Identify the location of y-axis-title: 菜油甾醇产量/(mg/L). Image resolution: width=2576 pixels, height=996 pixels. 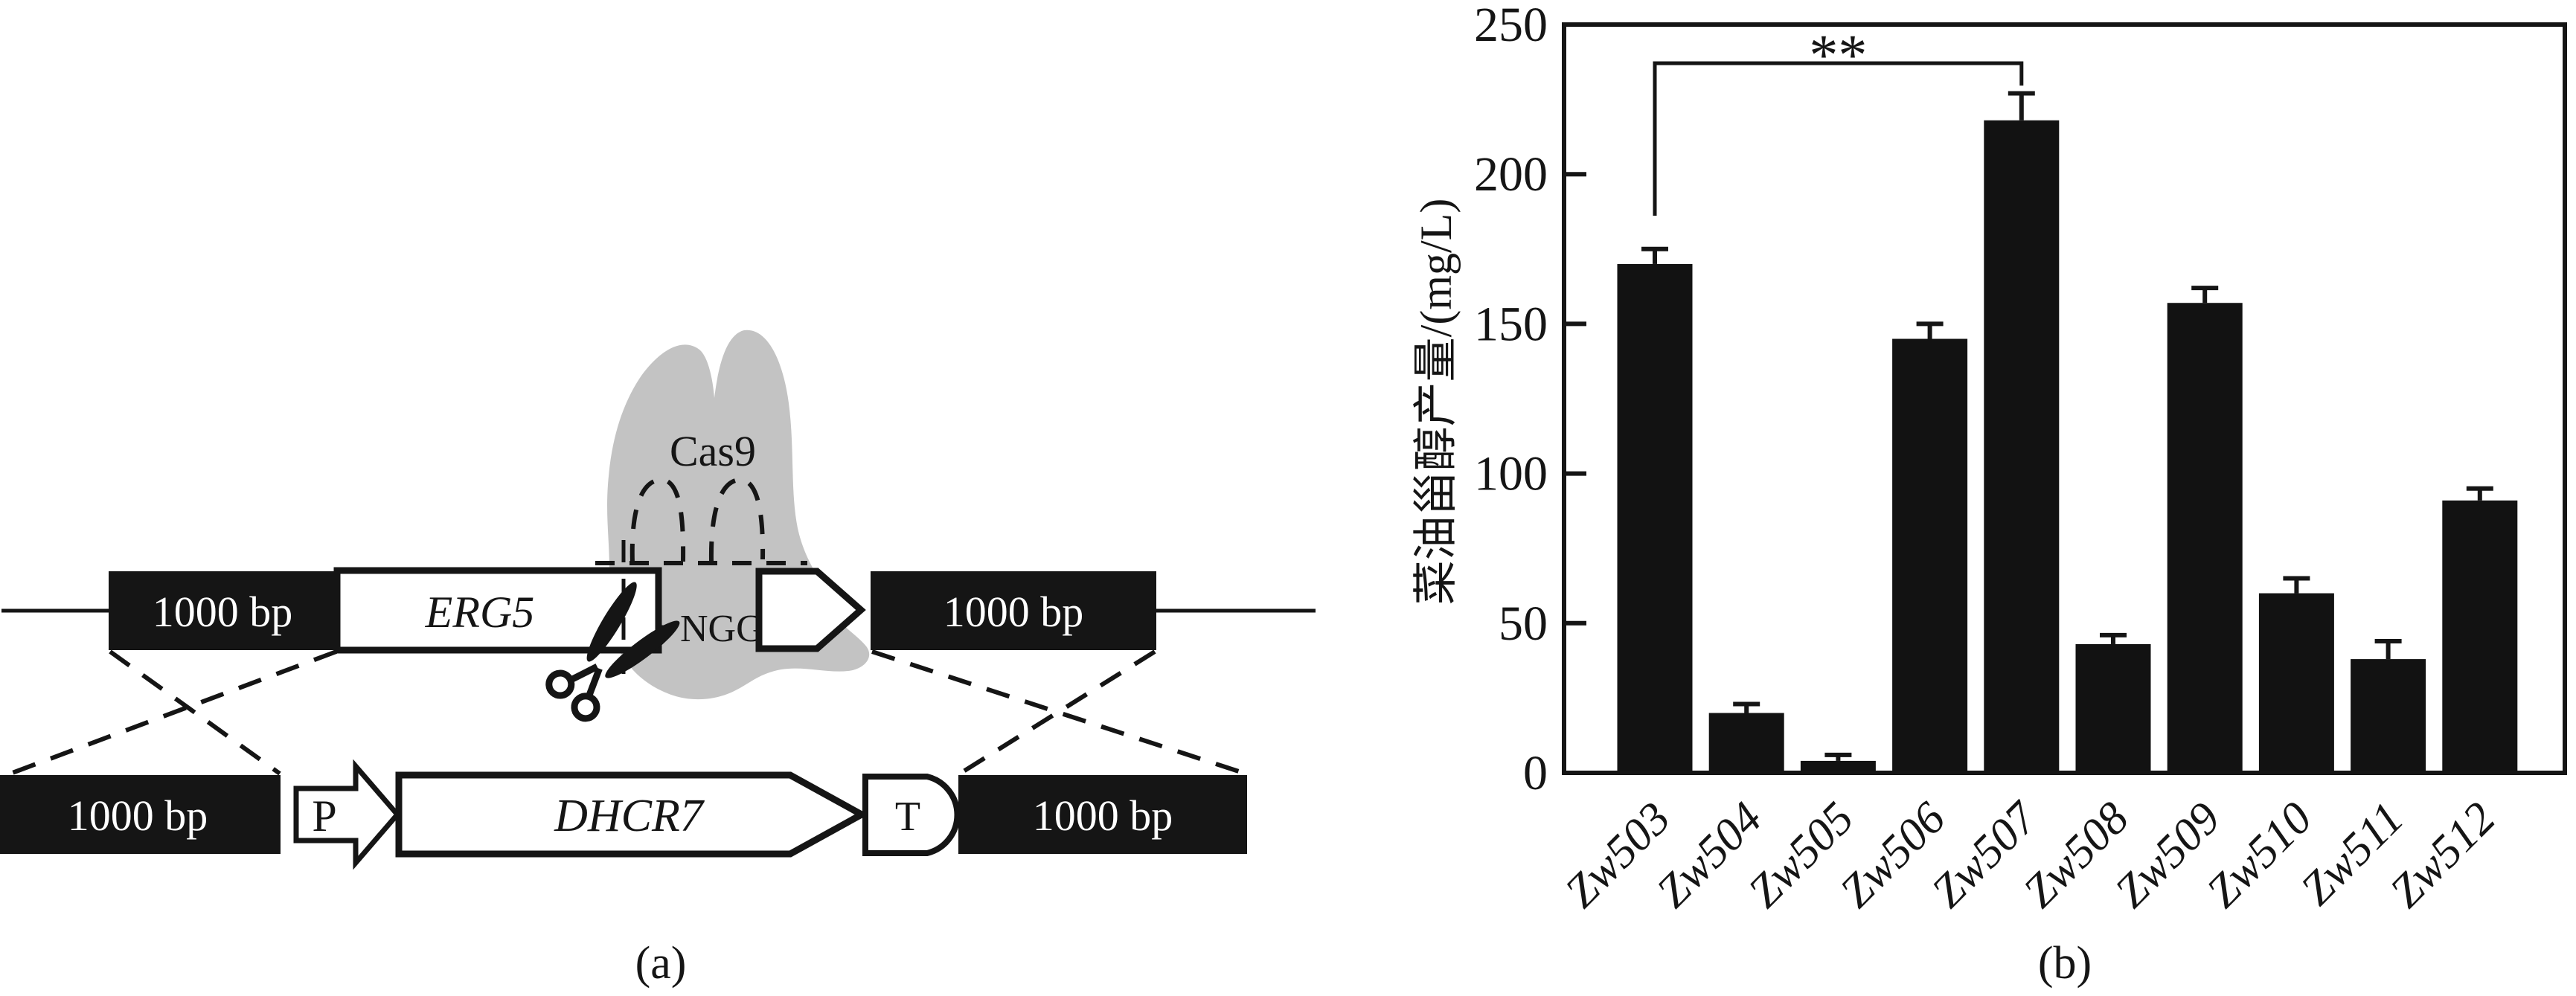
(1436, 402).